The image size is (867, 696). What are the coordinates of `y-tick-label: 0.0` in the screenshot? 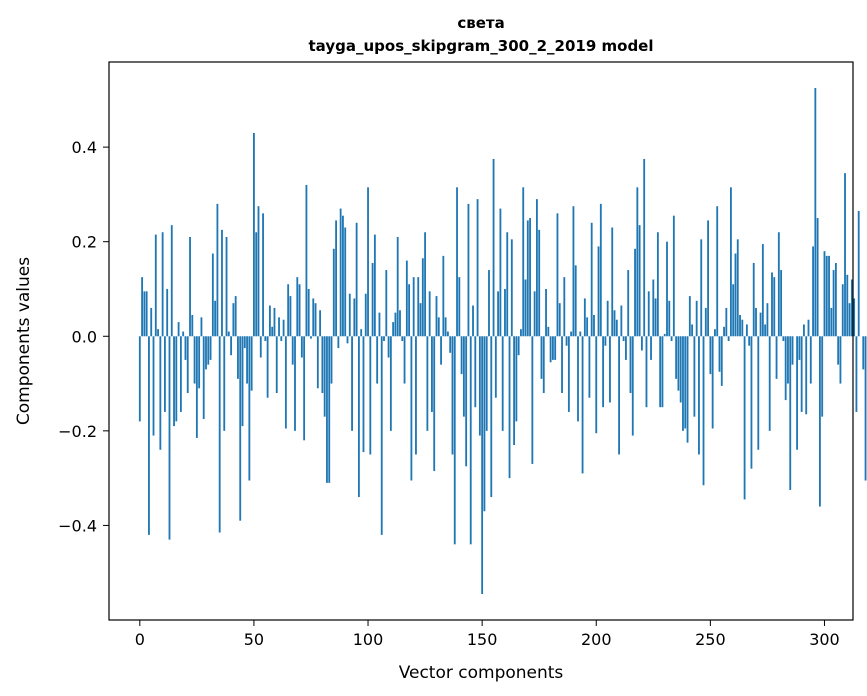 It's located at (84, 336).